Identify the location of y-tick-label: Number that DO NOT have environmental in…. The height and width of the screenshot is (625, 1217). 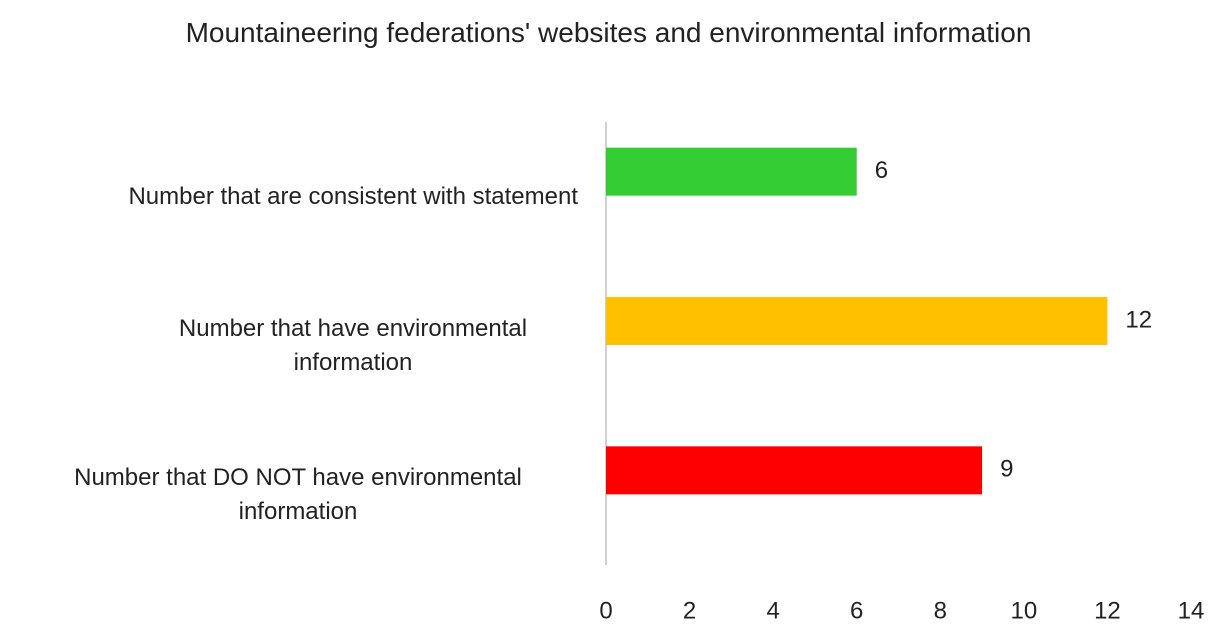
(298, 495).